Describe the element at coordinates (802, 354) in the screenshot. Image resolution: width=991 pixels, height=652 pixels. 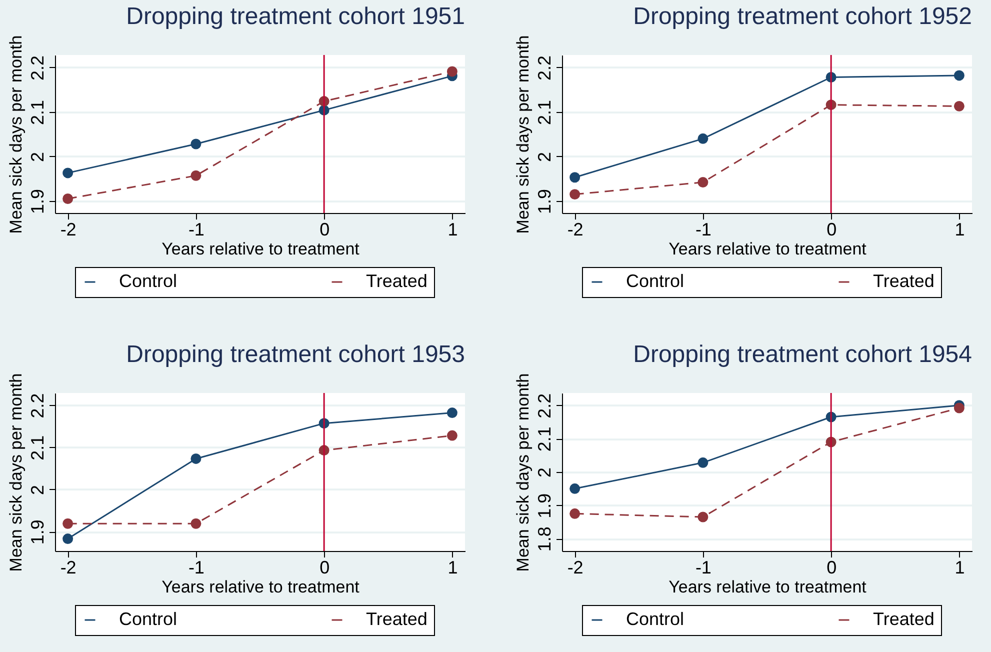
I see `chart-title: Dropping treatment cohort 1954` at that location.